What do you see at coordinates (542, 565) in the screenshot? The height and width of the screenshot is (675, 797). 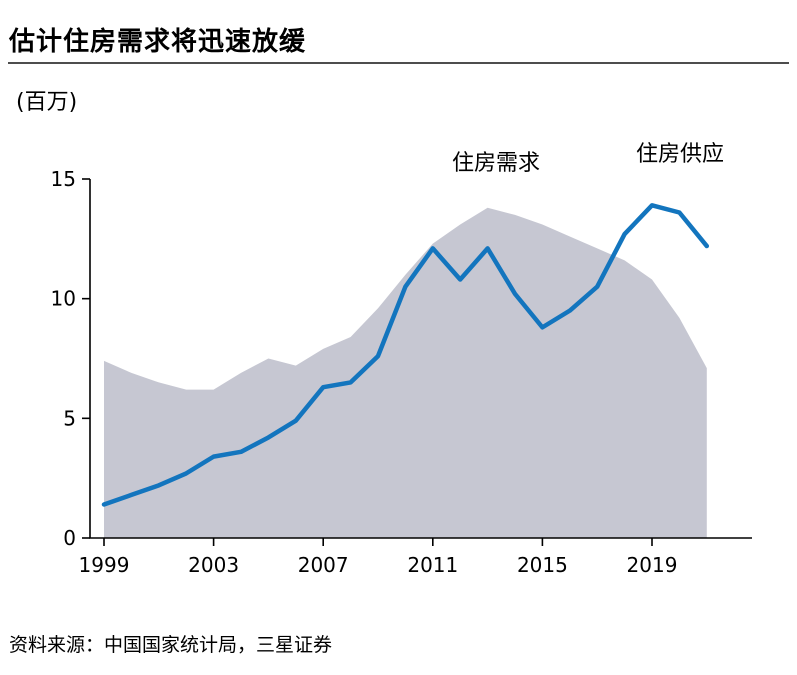 I see `x-tick-label: 2015` at bounding box center [542, 565].